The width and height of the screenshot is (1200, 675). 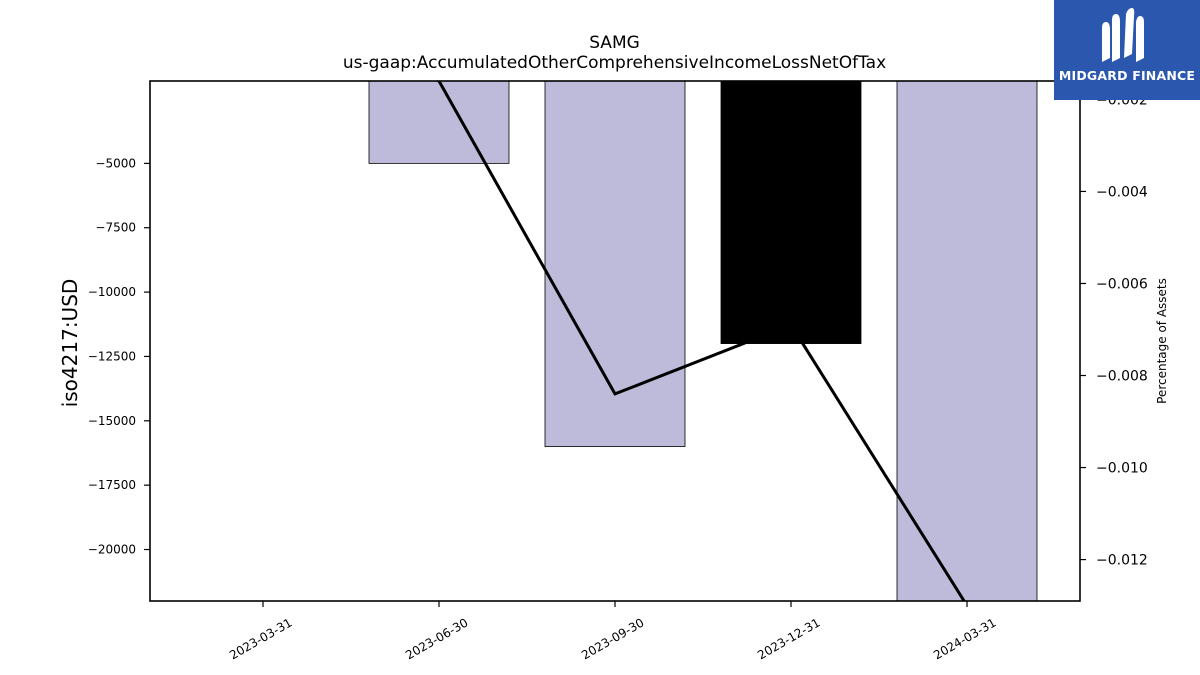 What do you see at coordinates (1114, 330) in the screenshot?
I see `right-axis: −0.002−0.004−0.006−0.008−0.010−0.012` at bounding box center [1114, 330].